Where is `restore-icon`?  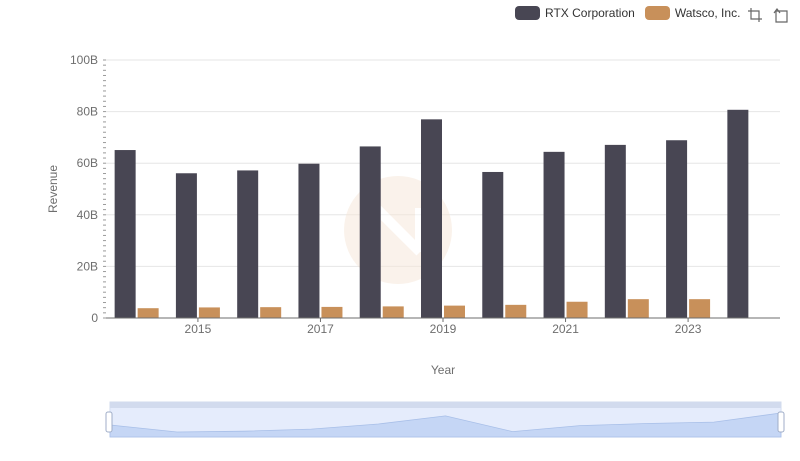 restore-icon is located at coordinates (781, 15).